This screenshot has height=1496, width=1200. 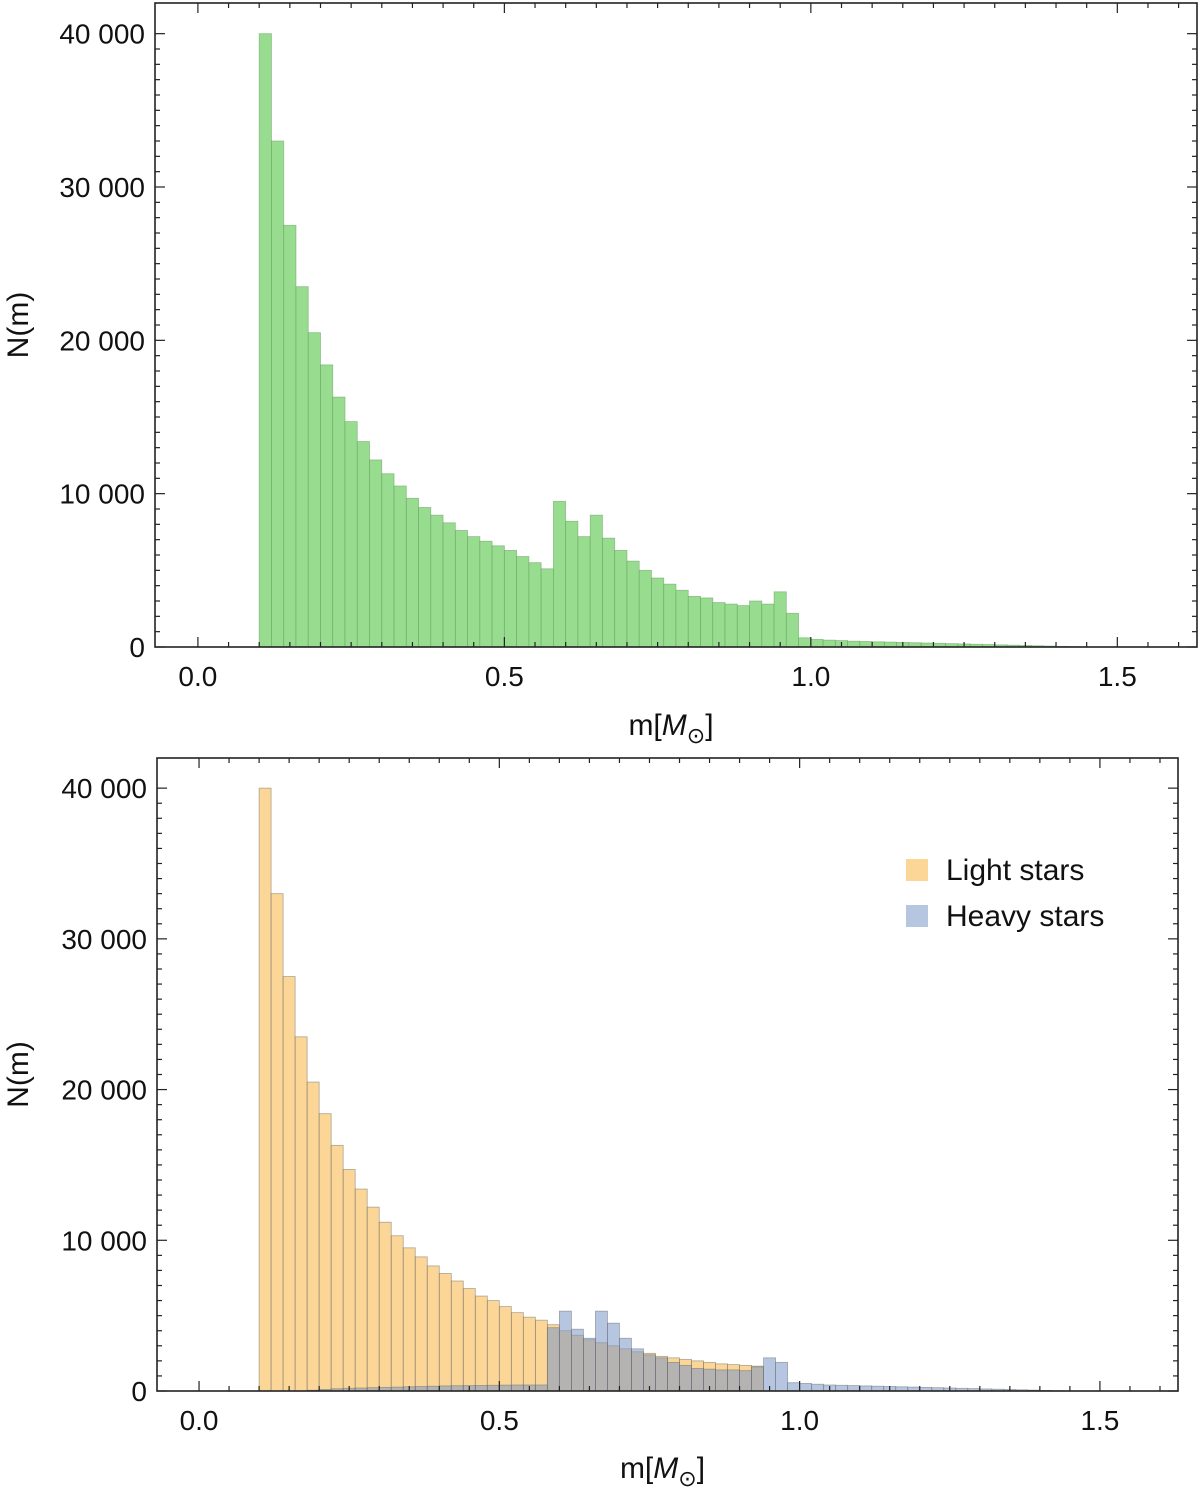 I want to click on y-tick-label: 10 000, so click(x=104, y=1240).